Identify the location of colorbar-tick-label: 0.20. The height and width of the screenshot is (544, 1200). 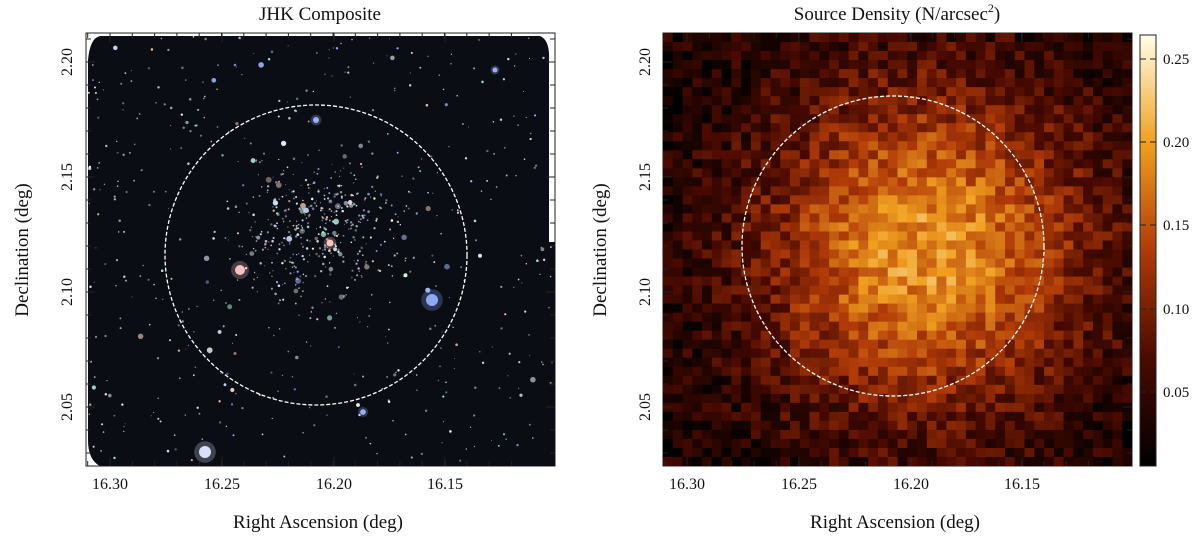
(1176, 143).